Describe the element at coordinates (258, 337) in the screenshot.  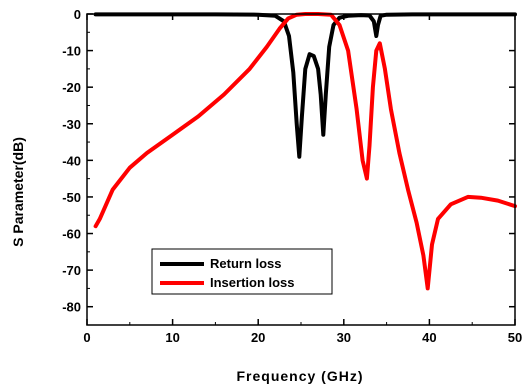
I see `x-tick-label: 20` at that location.